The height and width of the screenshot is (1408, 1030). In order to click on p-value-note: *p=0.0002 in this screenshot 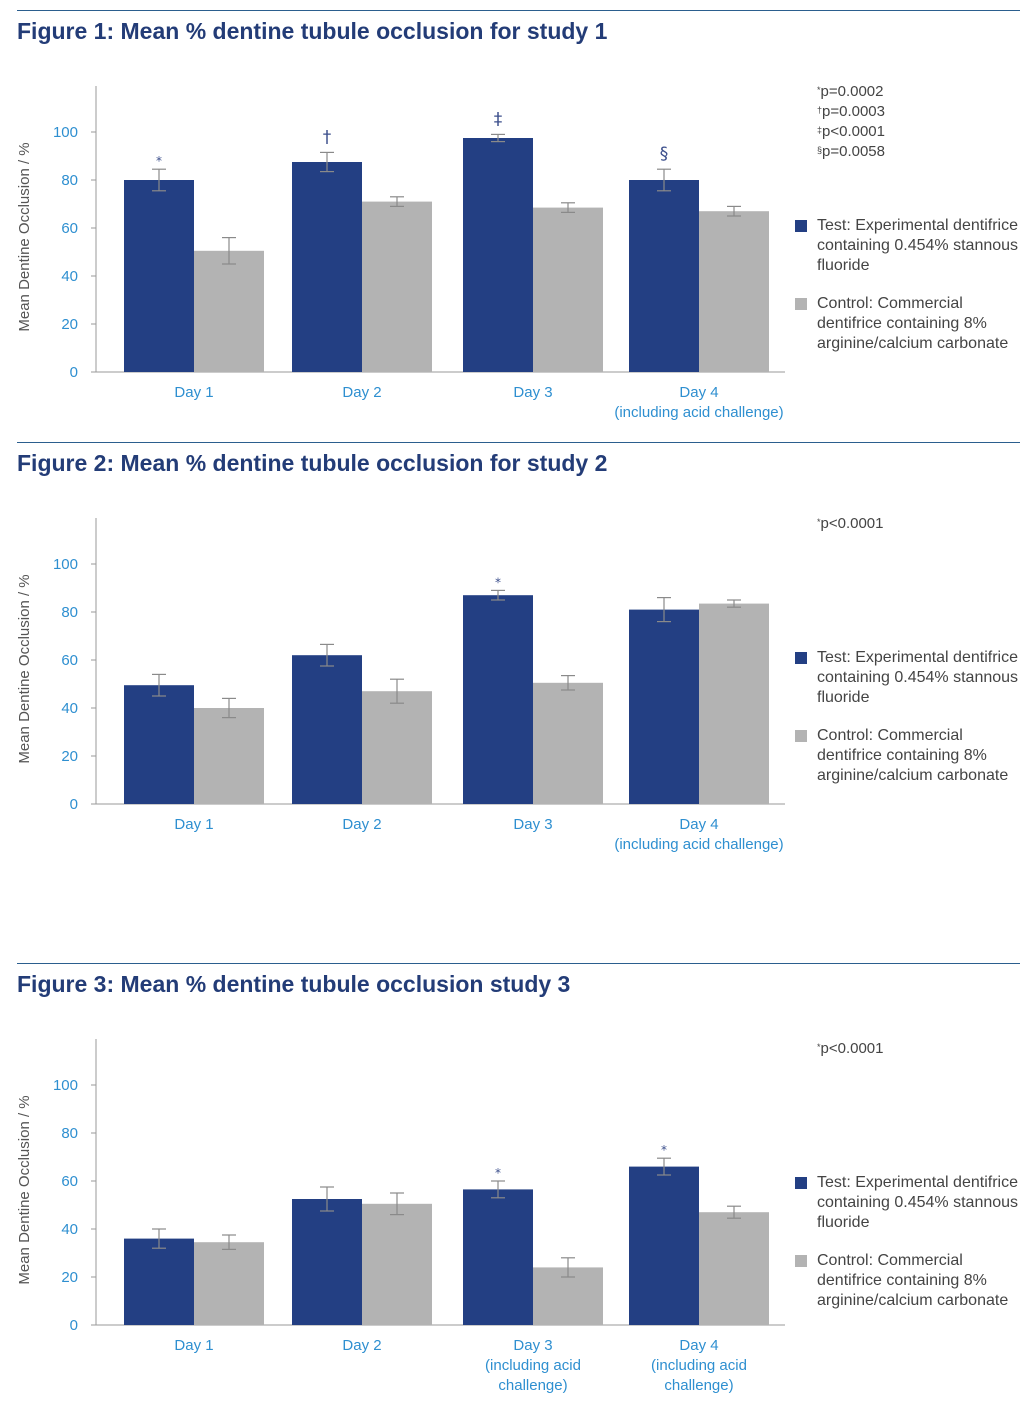, I will do `click(851, 92)`.